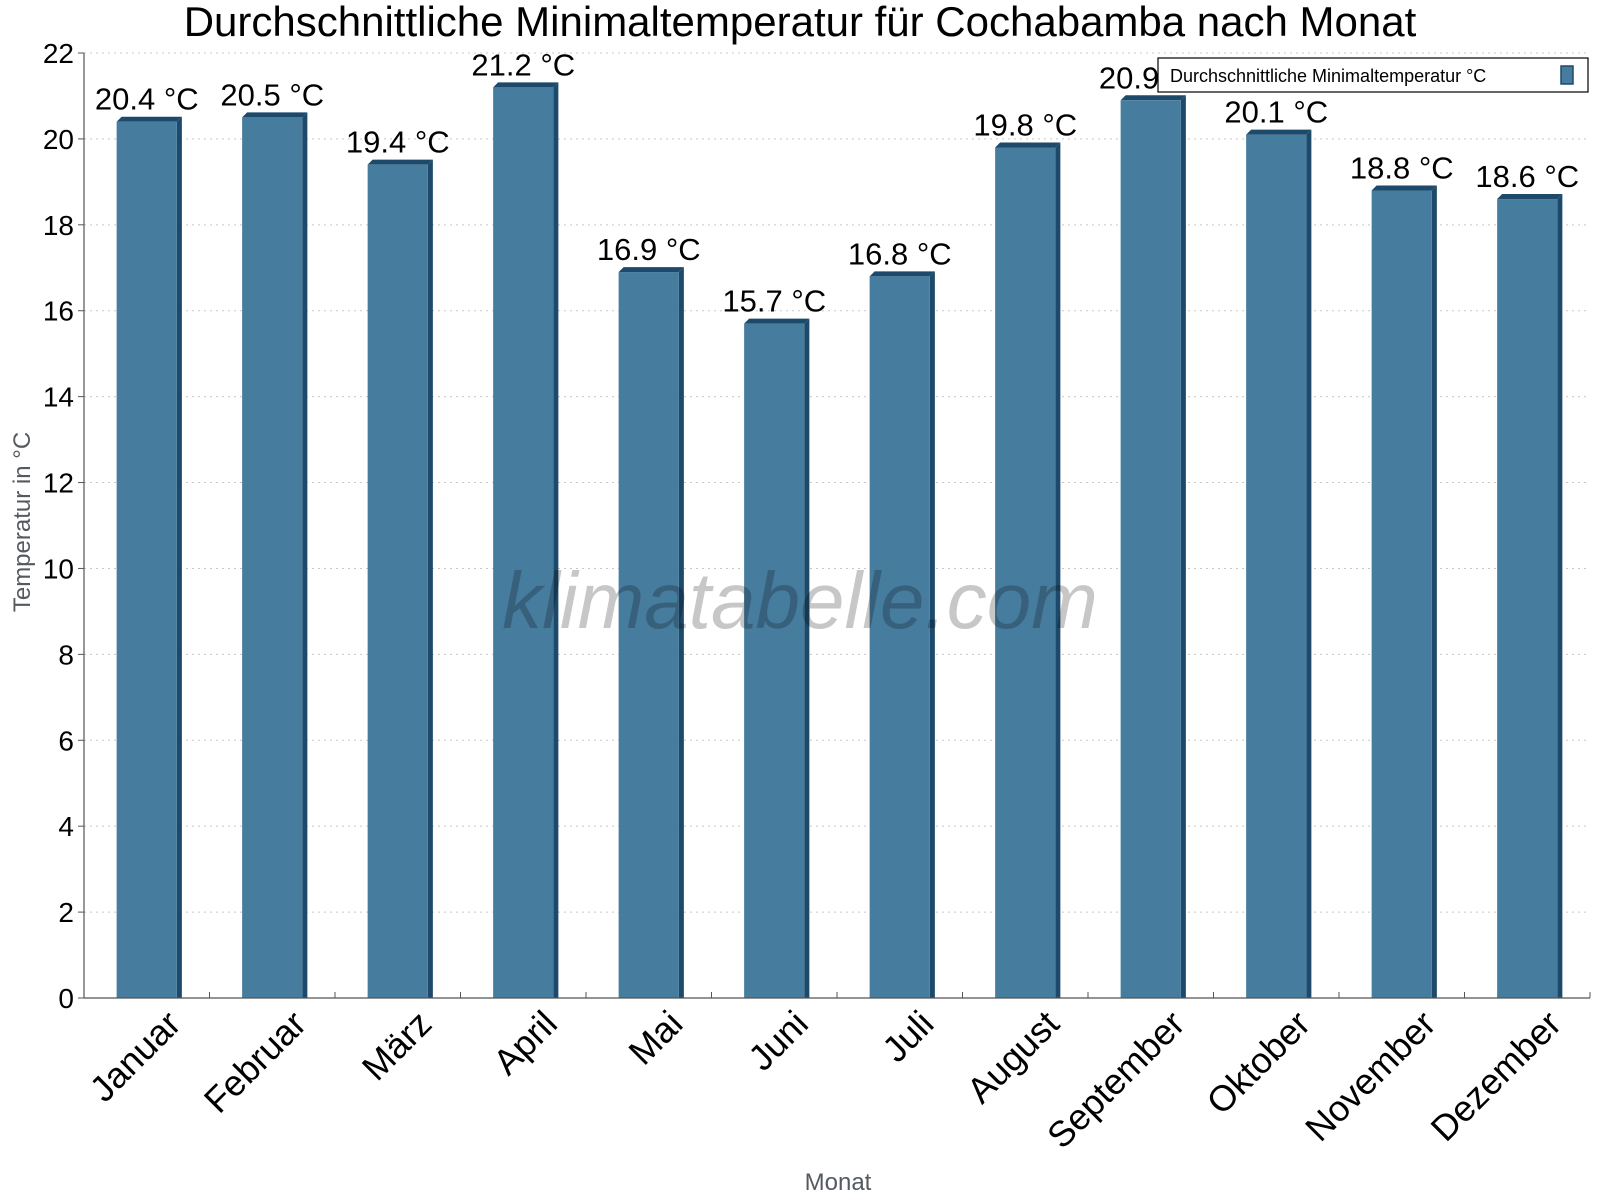 This screenshot has height=1200, width=1600. Describe the element at coordinates (58, 53) in the screenshot. I see `y-tick-label: 22` at that location.